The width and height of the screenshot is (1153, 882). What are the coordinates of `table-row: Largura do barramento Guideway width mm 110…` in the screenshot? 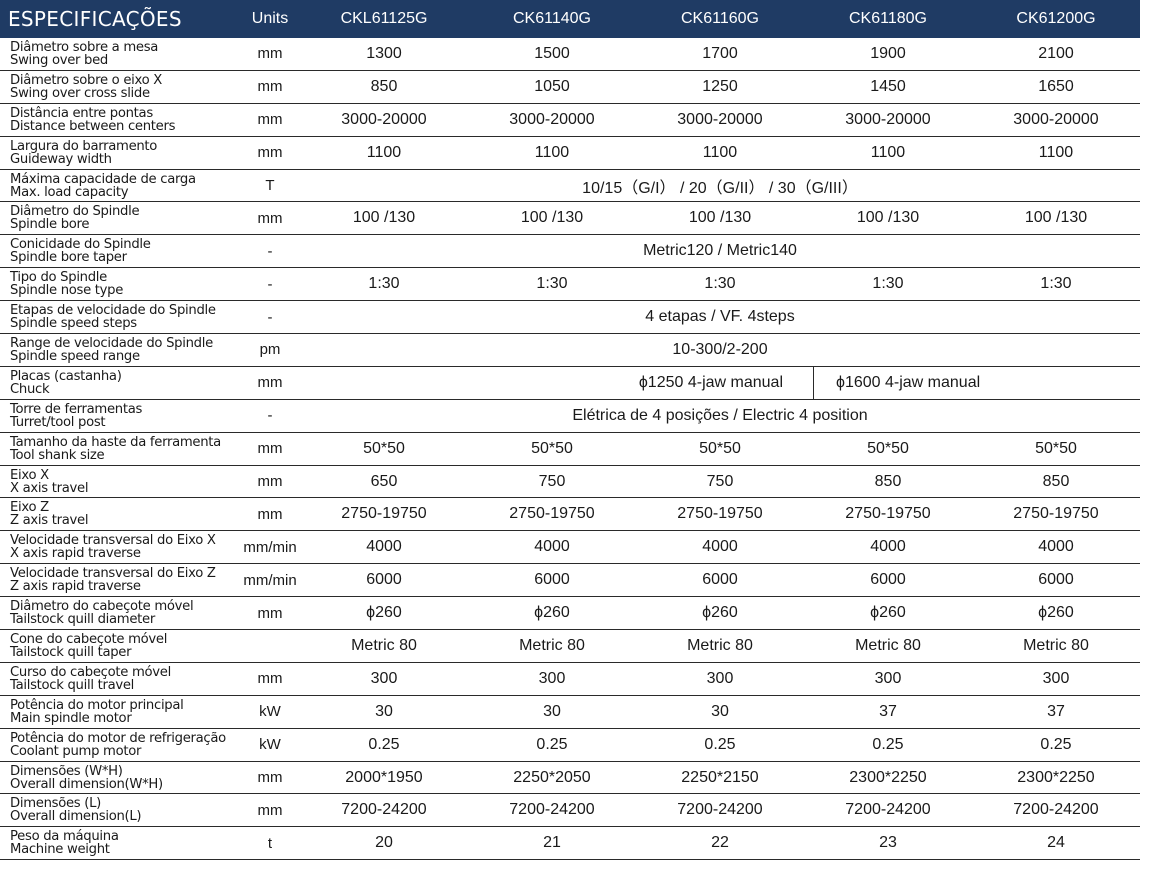 It's located at (570, 153).